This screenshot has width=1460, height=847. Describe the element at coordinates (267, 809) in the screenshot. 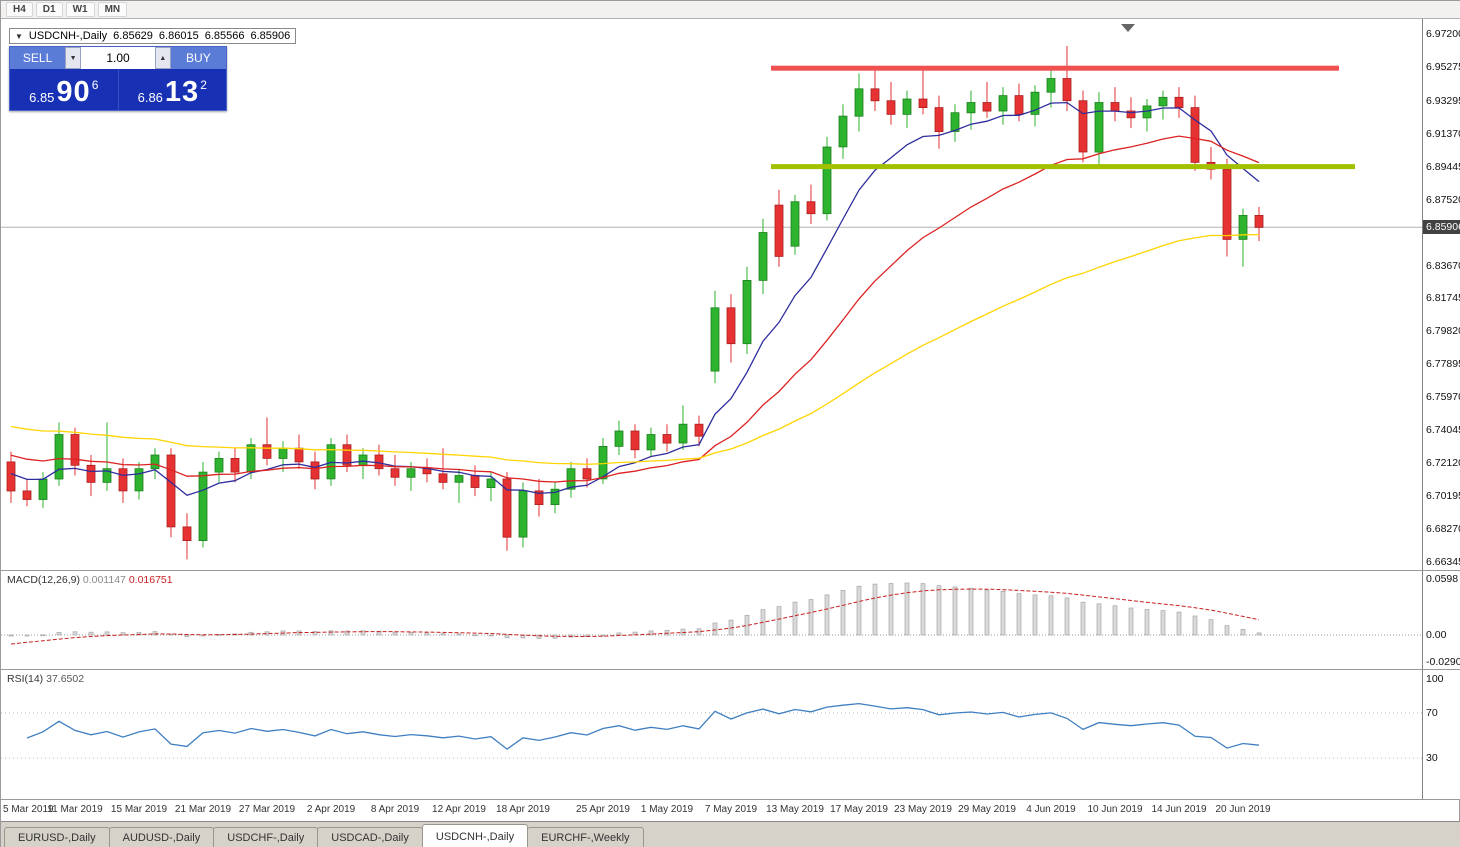

I see `date-label: 27 Mar 2019` at that location.